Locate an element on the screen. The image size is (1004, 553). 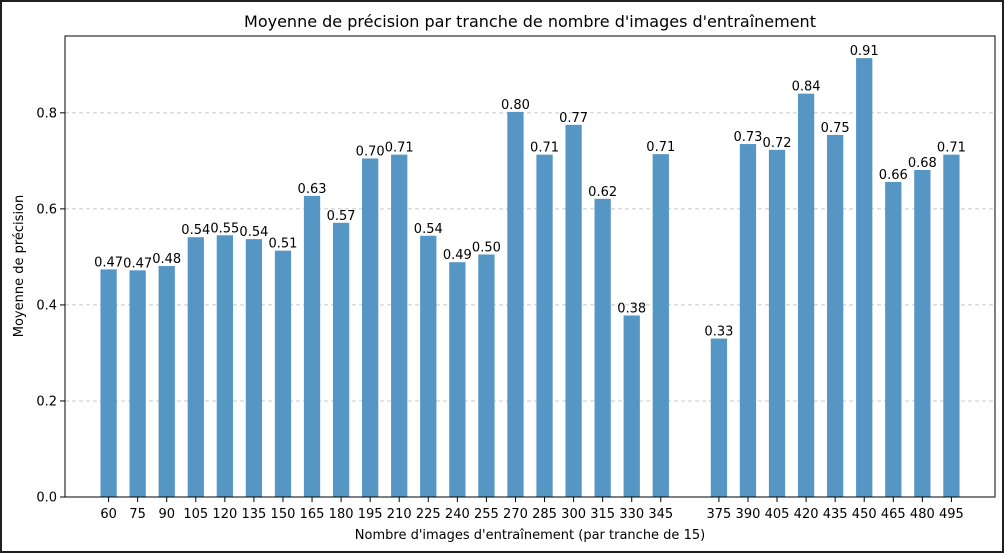
y-ticks: 0.0 0.2 0.4 0.6 0.8 is located at coordinates (50, 306).